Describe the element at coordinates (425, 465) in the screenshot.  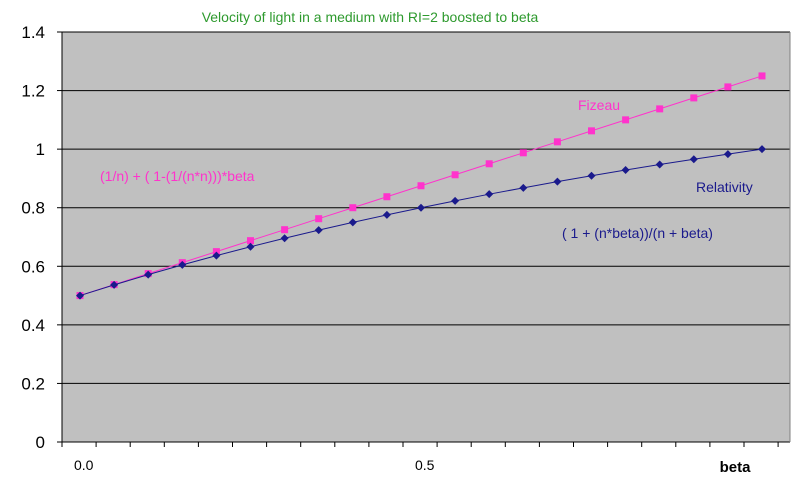
I see `x-tick-label: 0.5` at that location.